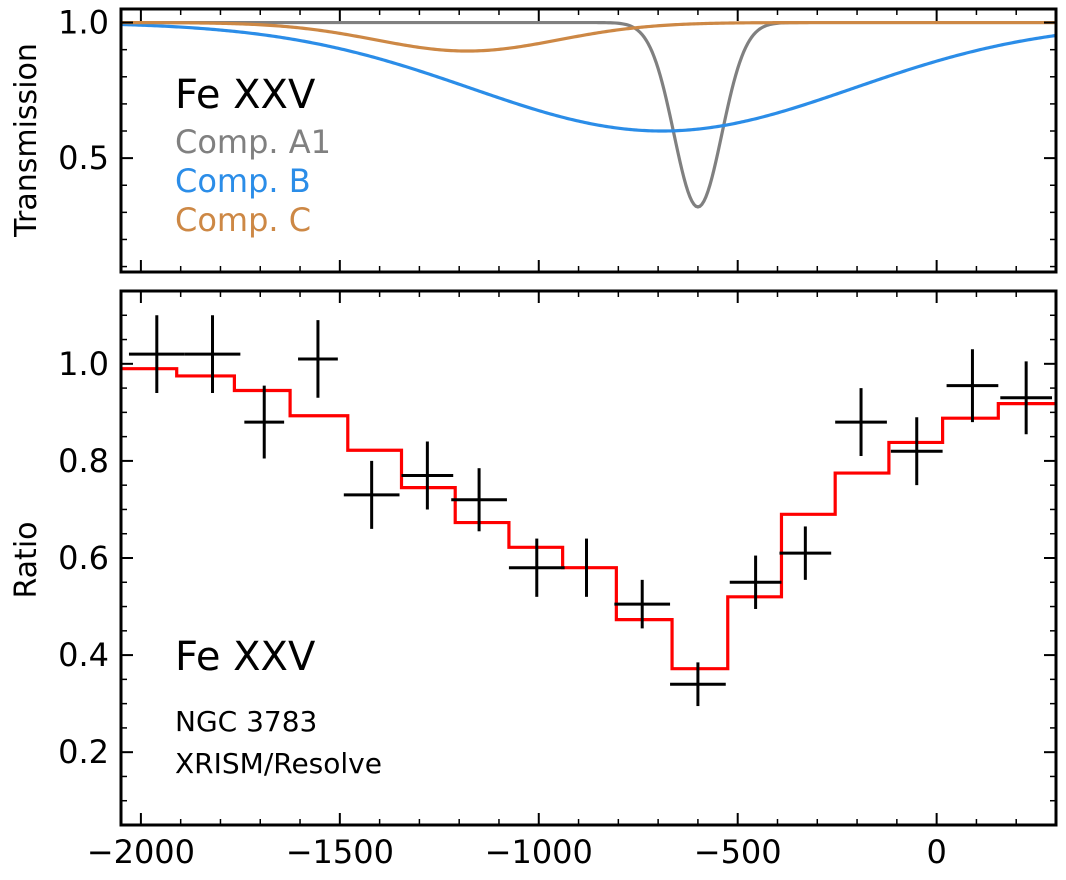 This screenshot has height=880, width=1066. What do you see at coordinates (340, 852) in the screenshot?
I see `x-tick-label: −1500` at bounding box center [340, 852].